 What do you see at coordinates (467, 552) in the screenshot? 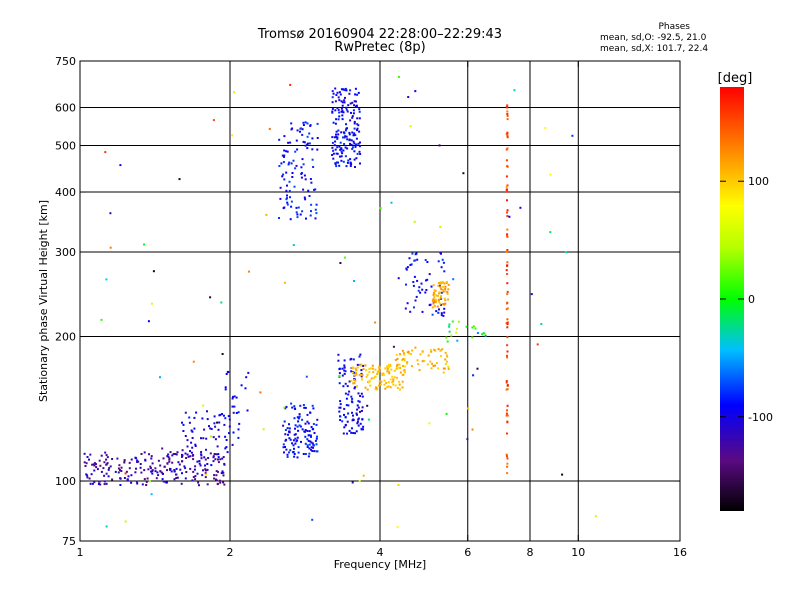
I see `x-tick-label: 6` at bounding box center [467, 552].